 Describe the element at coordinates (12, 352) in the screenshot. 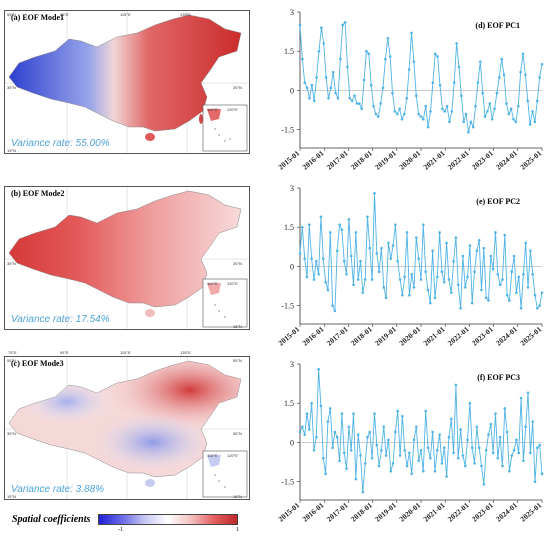

I see `lon-label: 75°E` at that location.